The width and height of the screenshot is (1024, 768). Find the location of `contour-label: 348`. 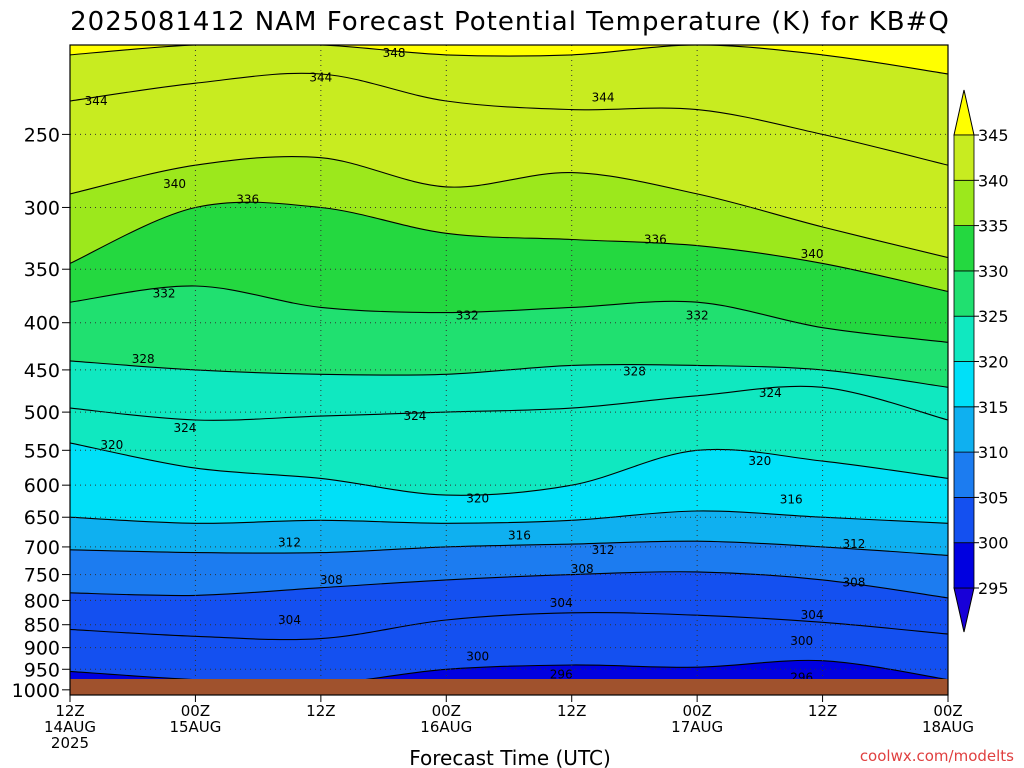

contour-label: 348 is located at coordinates (394, 53).